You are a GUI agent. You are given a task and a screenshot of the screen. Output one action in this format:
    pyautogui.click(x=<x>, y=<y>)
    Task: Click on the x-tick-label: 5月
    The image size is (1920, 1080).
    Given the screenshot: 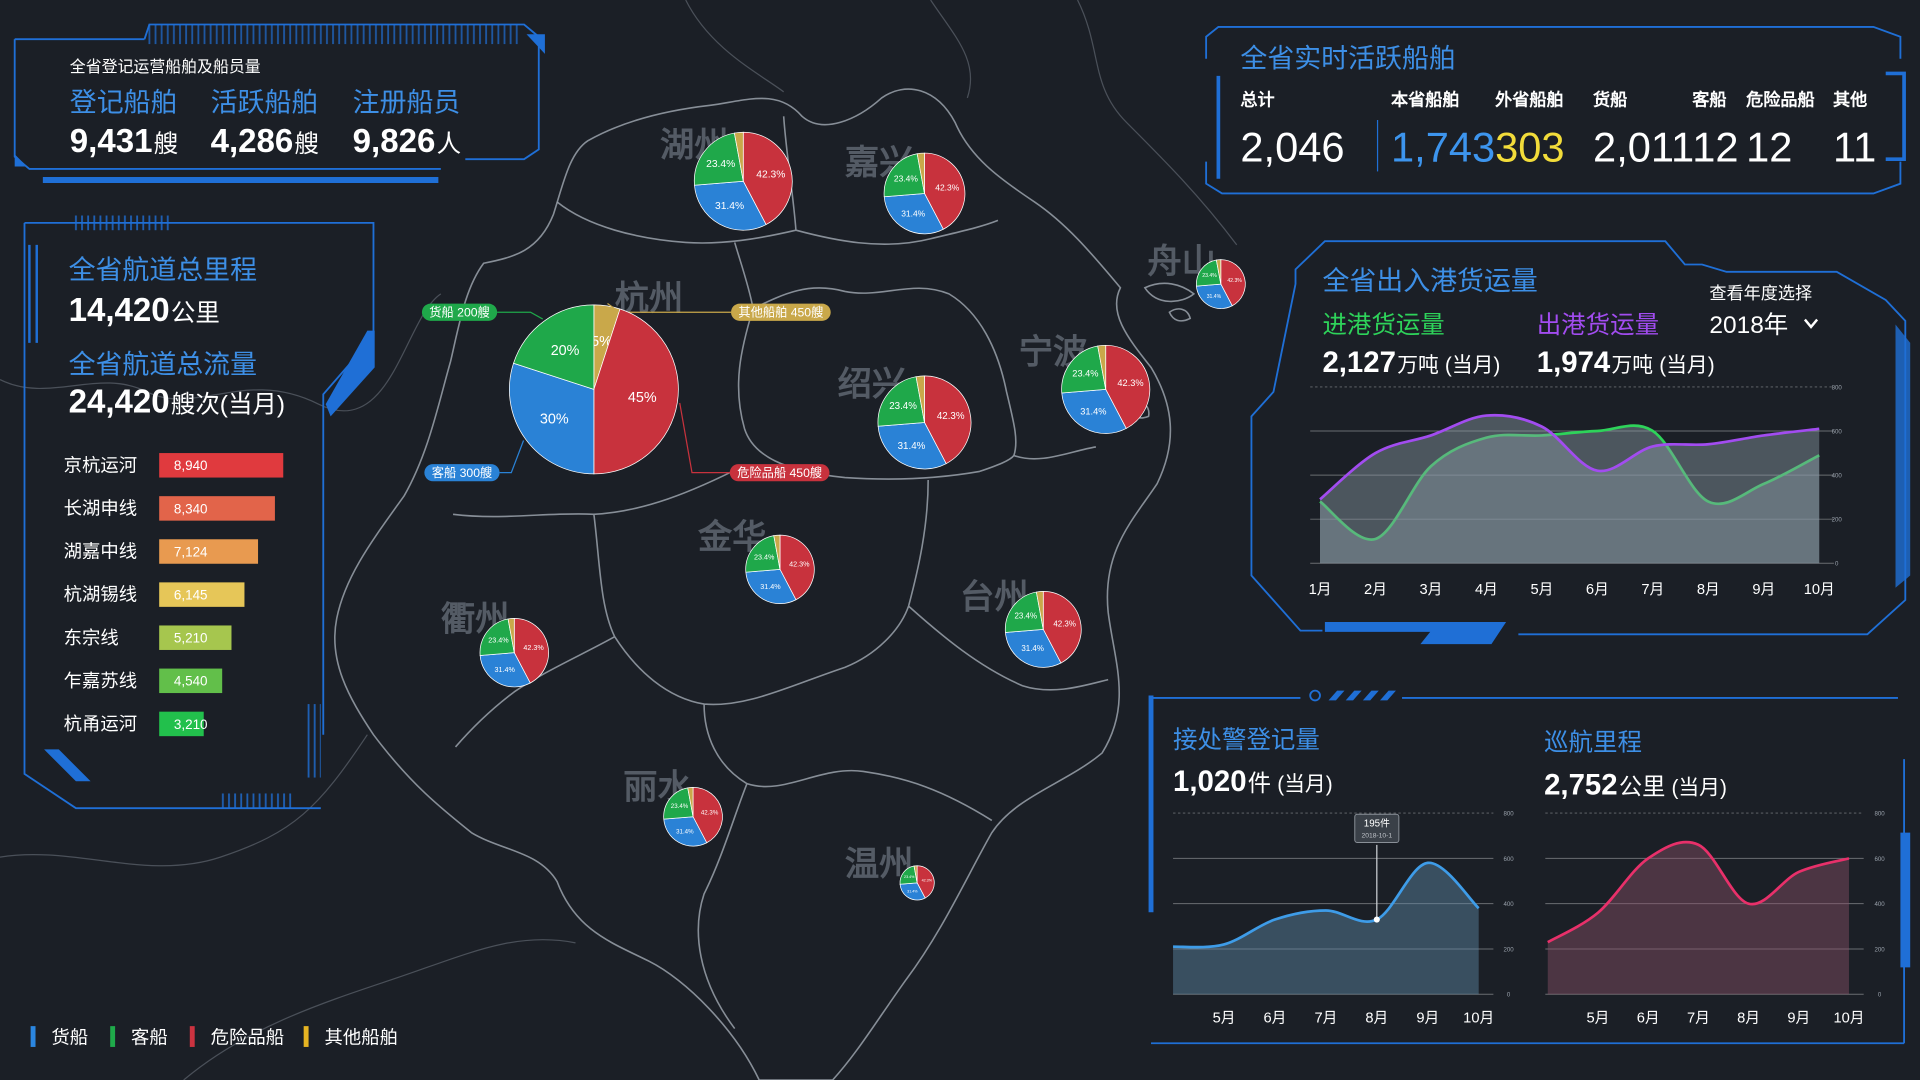 What is the action you would take?
    pyautogui.click(x=1598, y=1018)
    